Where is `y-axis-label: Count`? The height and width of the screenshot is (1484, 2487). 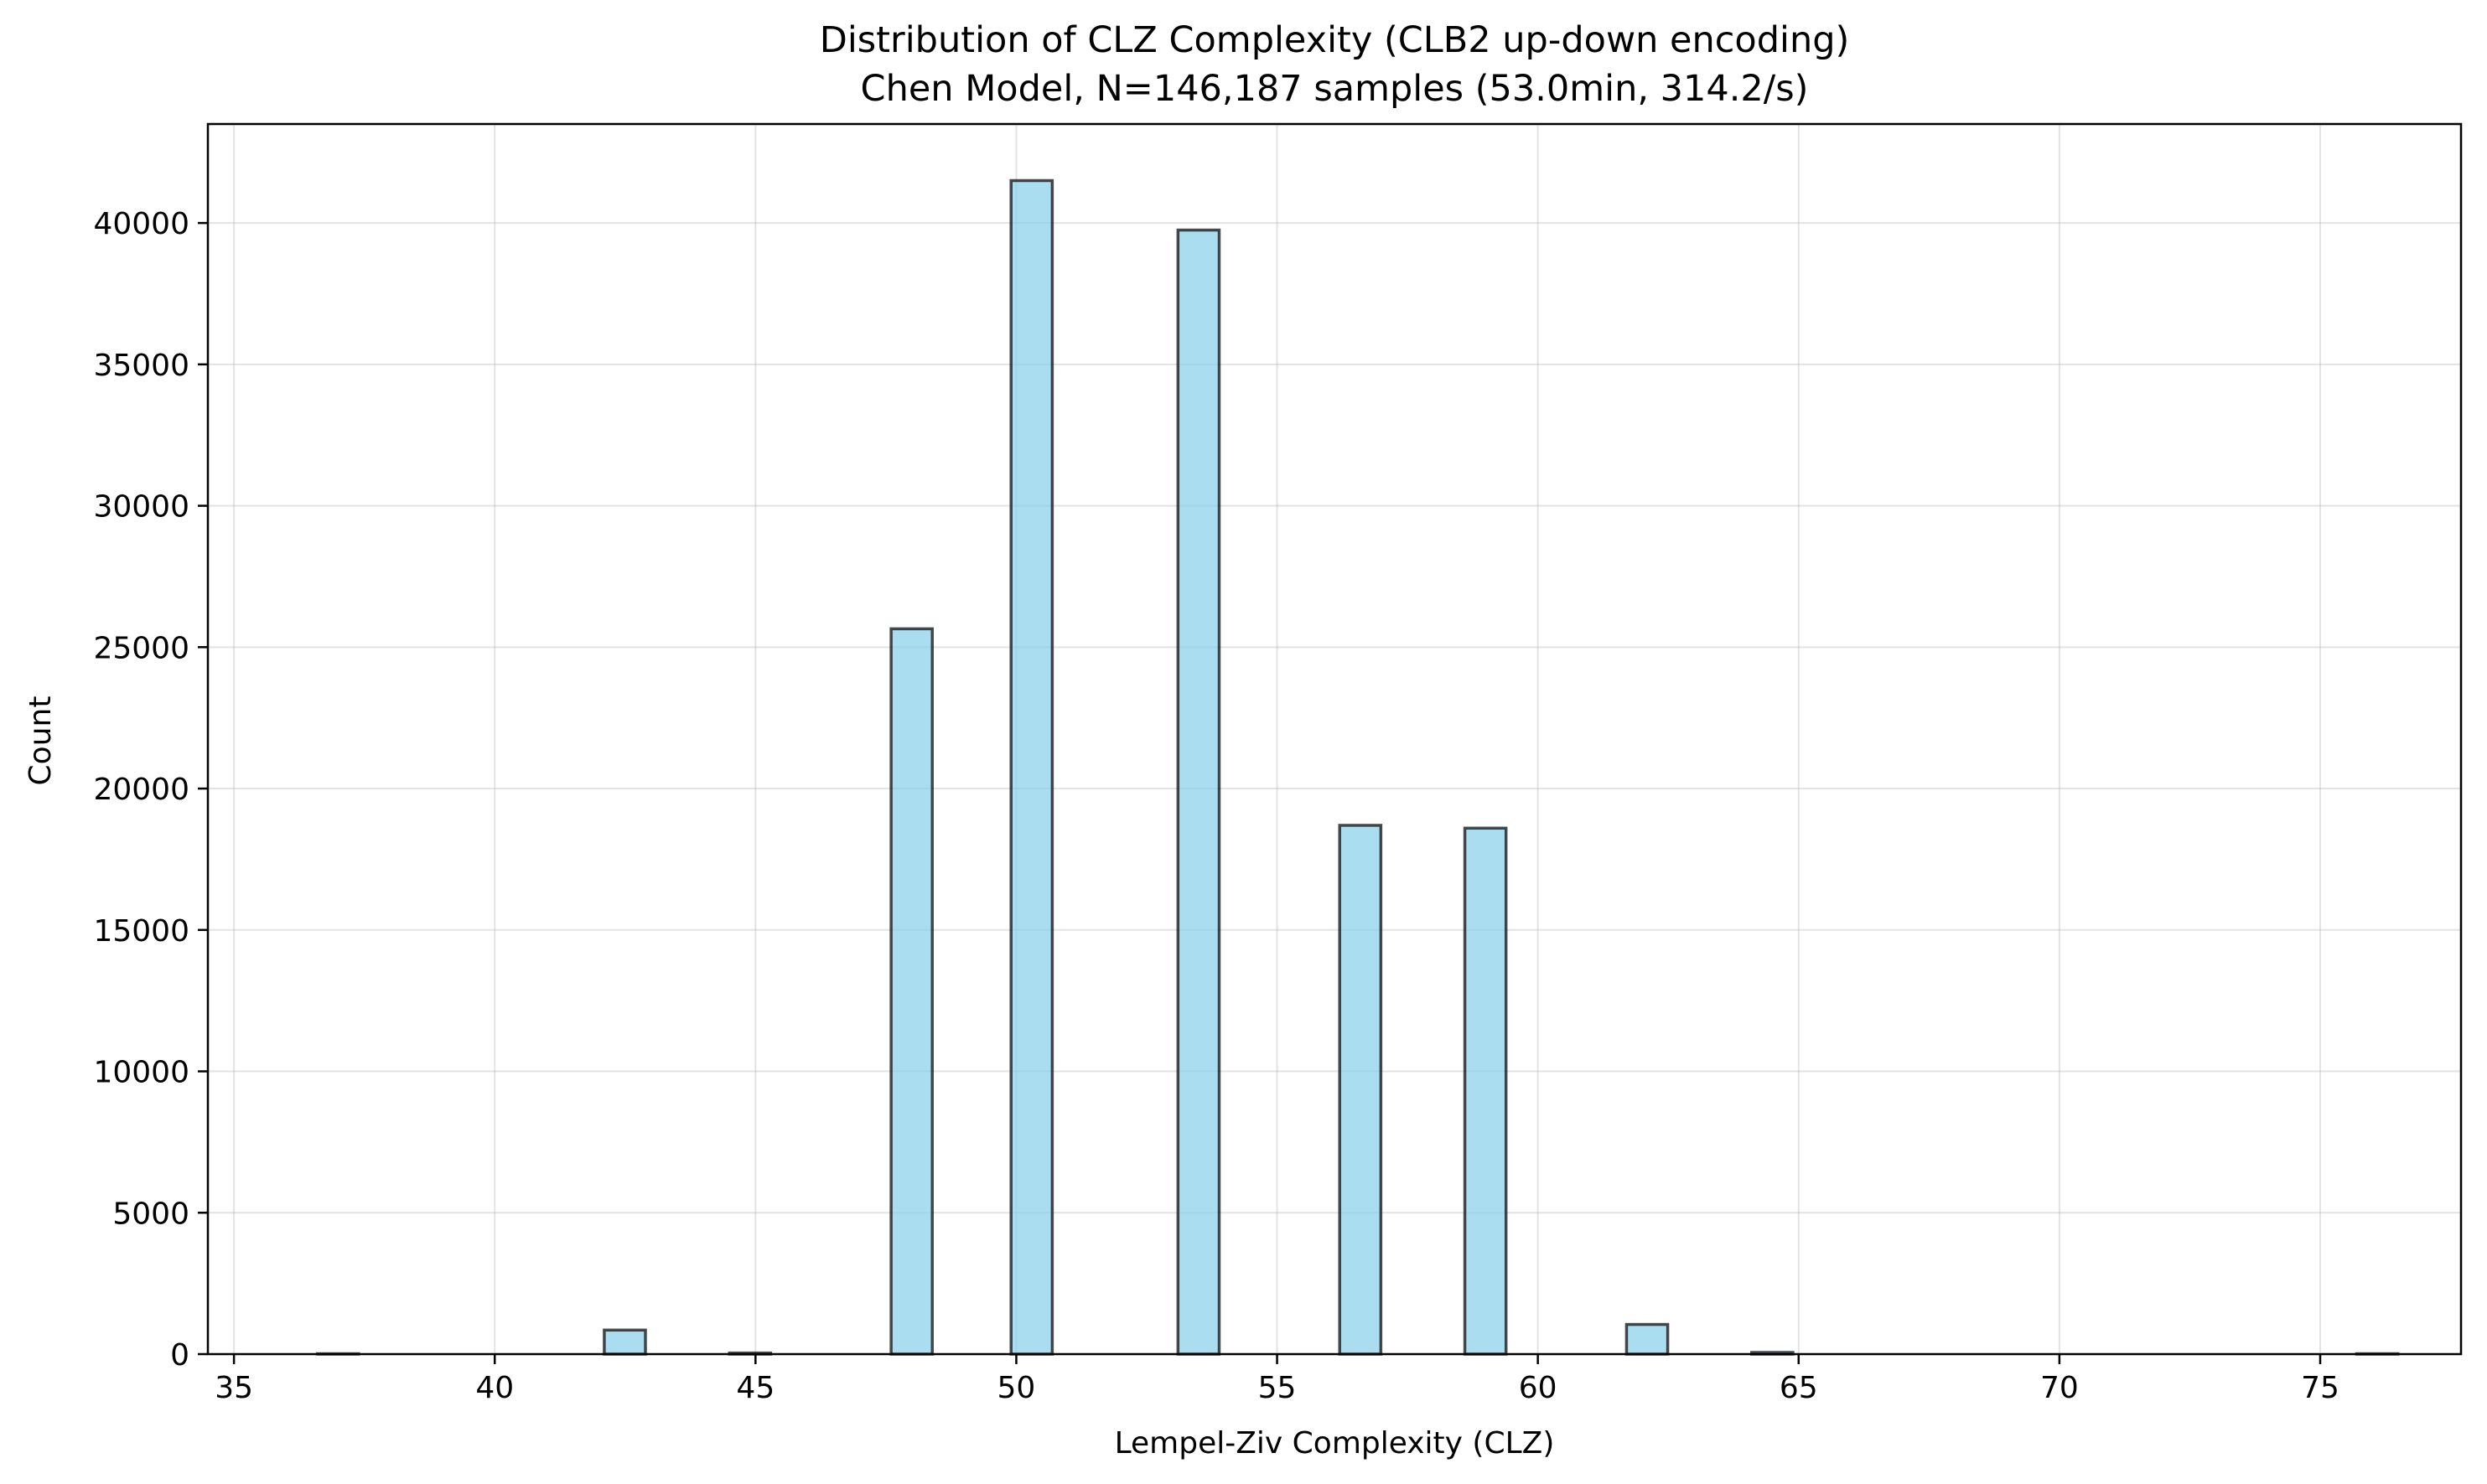
y-axis-label: Count is located at coordinates (40, 741).